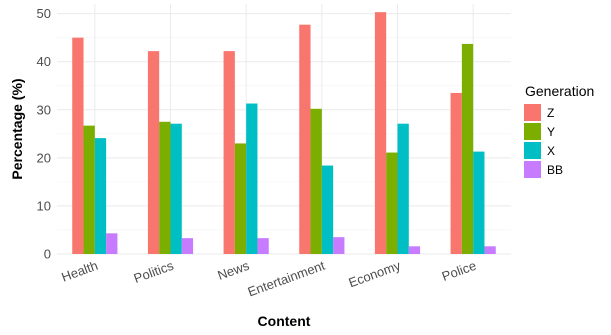 This screenshot has width=611, height=335. Describe the element at coordinates (532, 131) in the screenshot. I see `legend-key-y` at that location.